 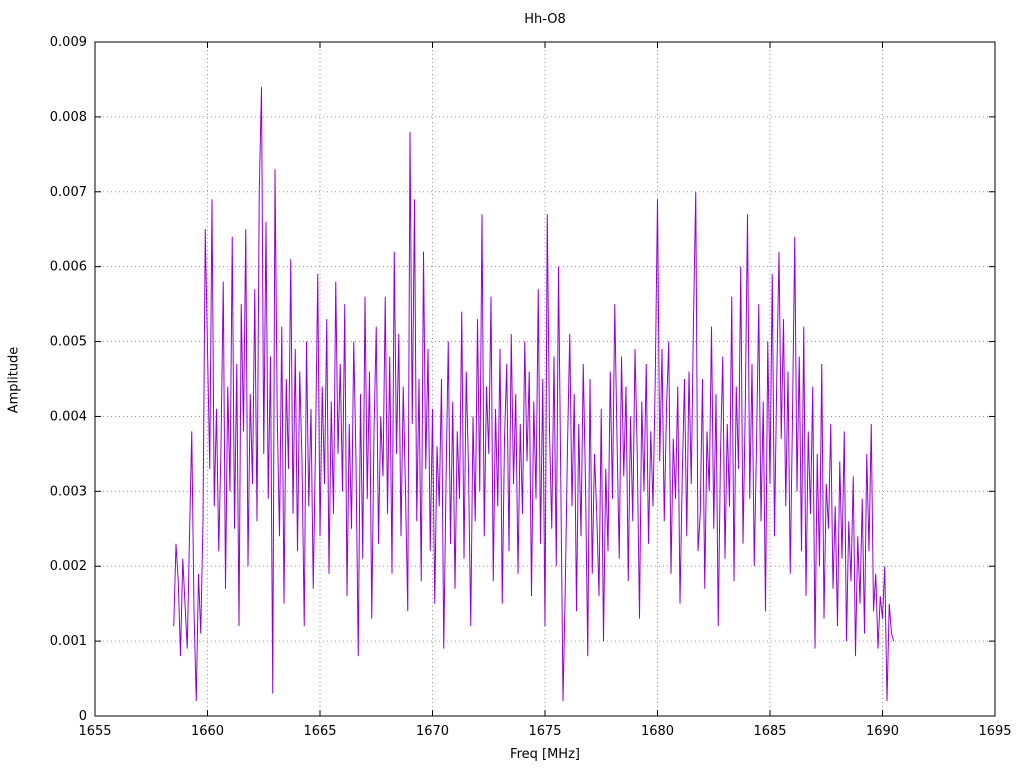 What do you see at coordinates (882, 731) in the screenshot?
I see `x-tick-label: 1690` at bounding box center [882, 731].